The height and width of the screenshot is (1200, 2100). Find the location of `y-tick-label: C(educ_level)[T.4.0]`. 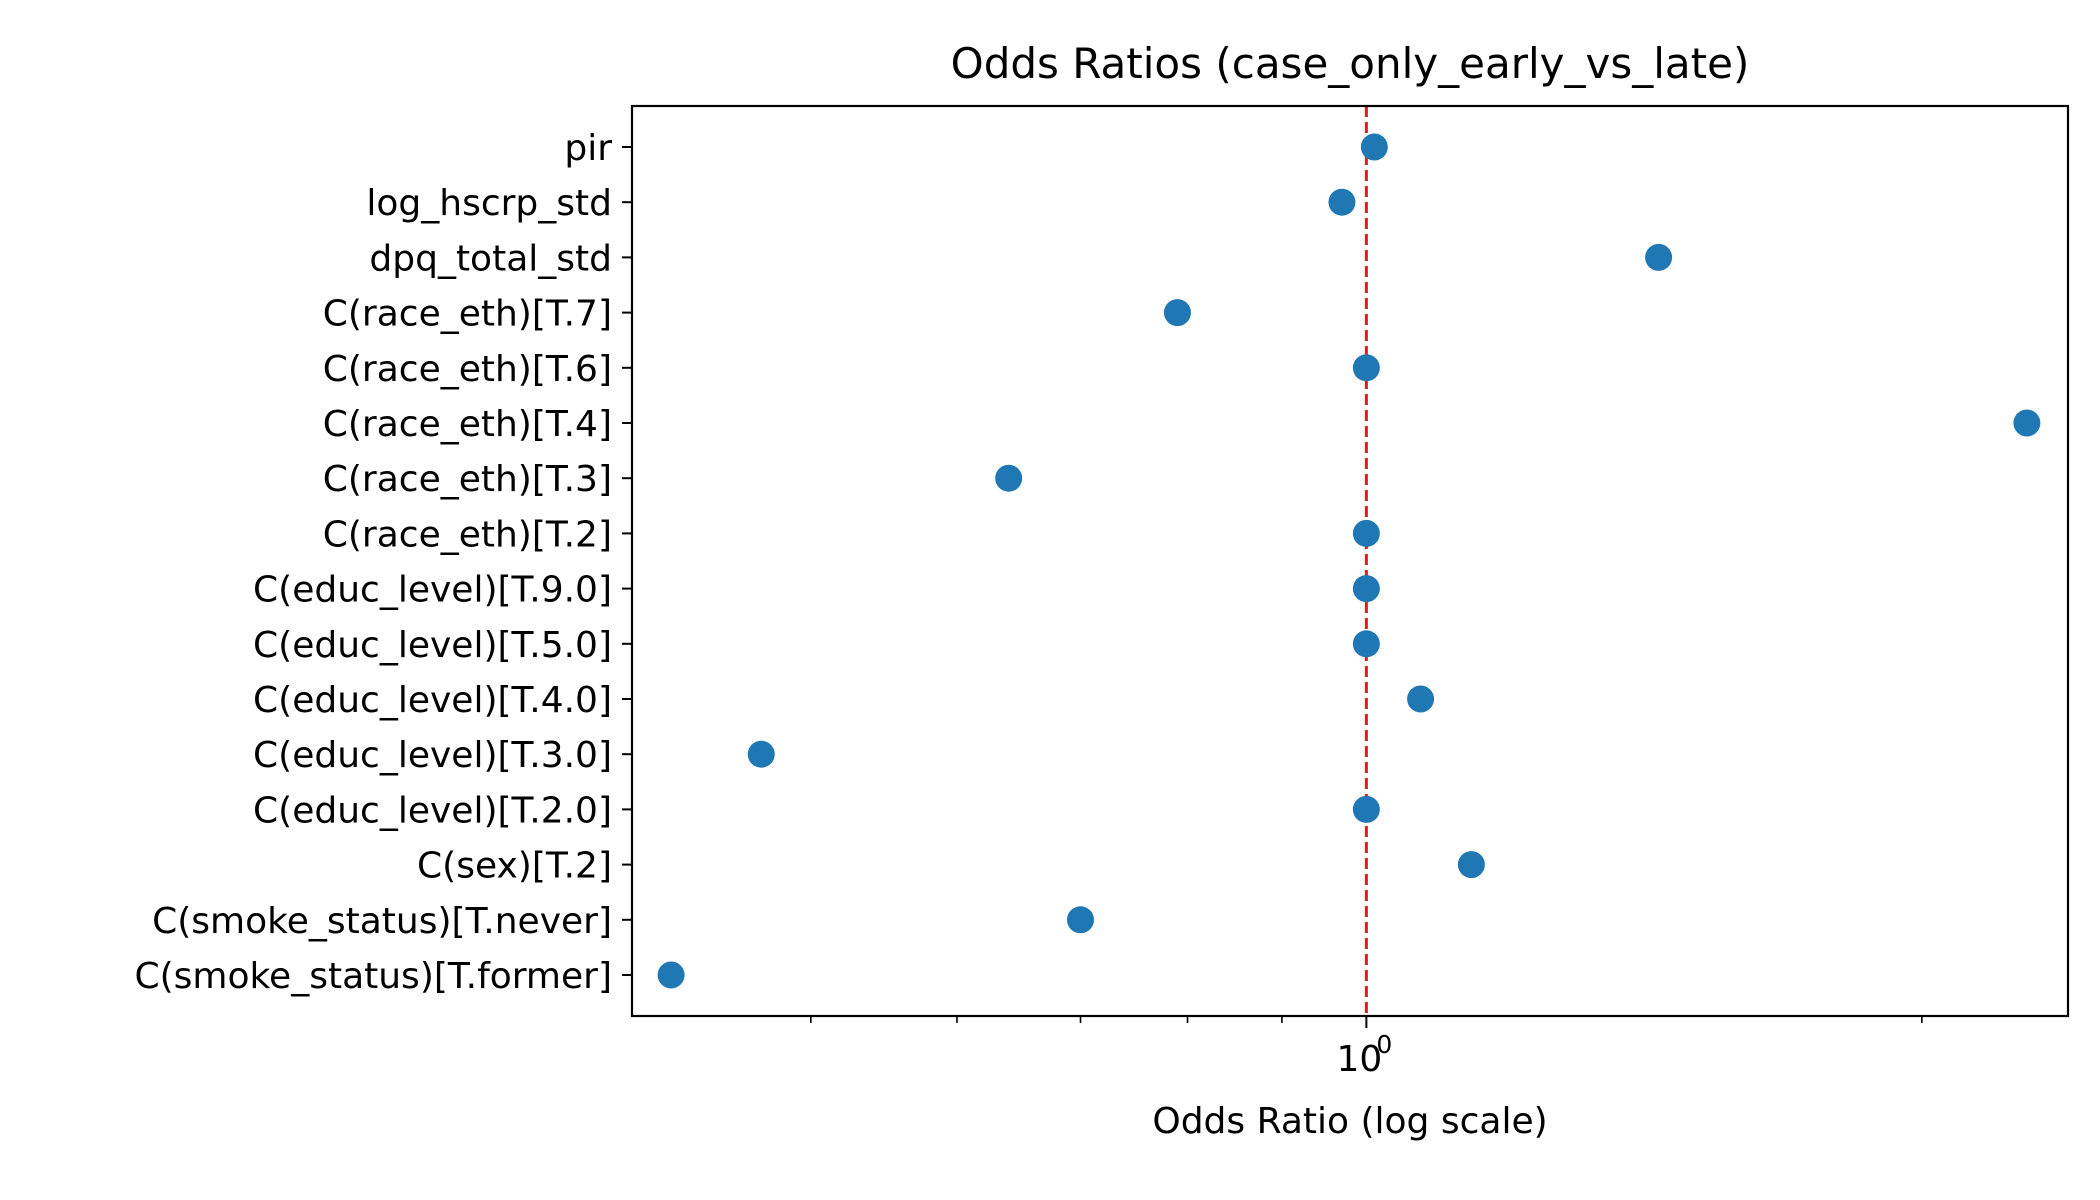

y-tick-label: C(educ_level)[T.4.0] is located at coordinates (432, 700).